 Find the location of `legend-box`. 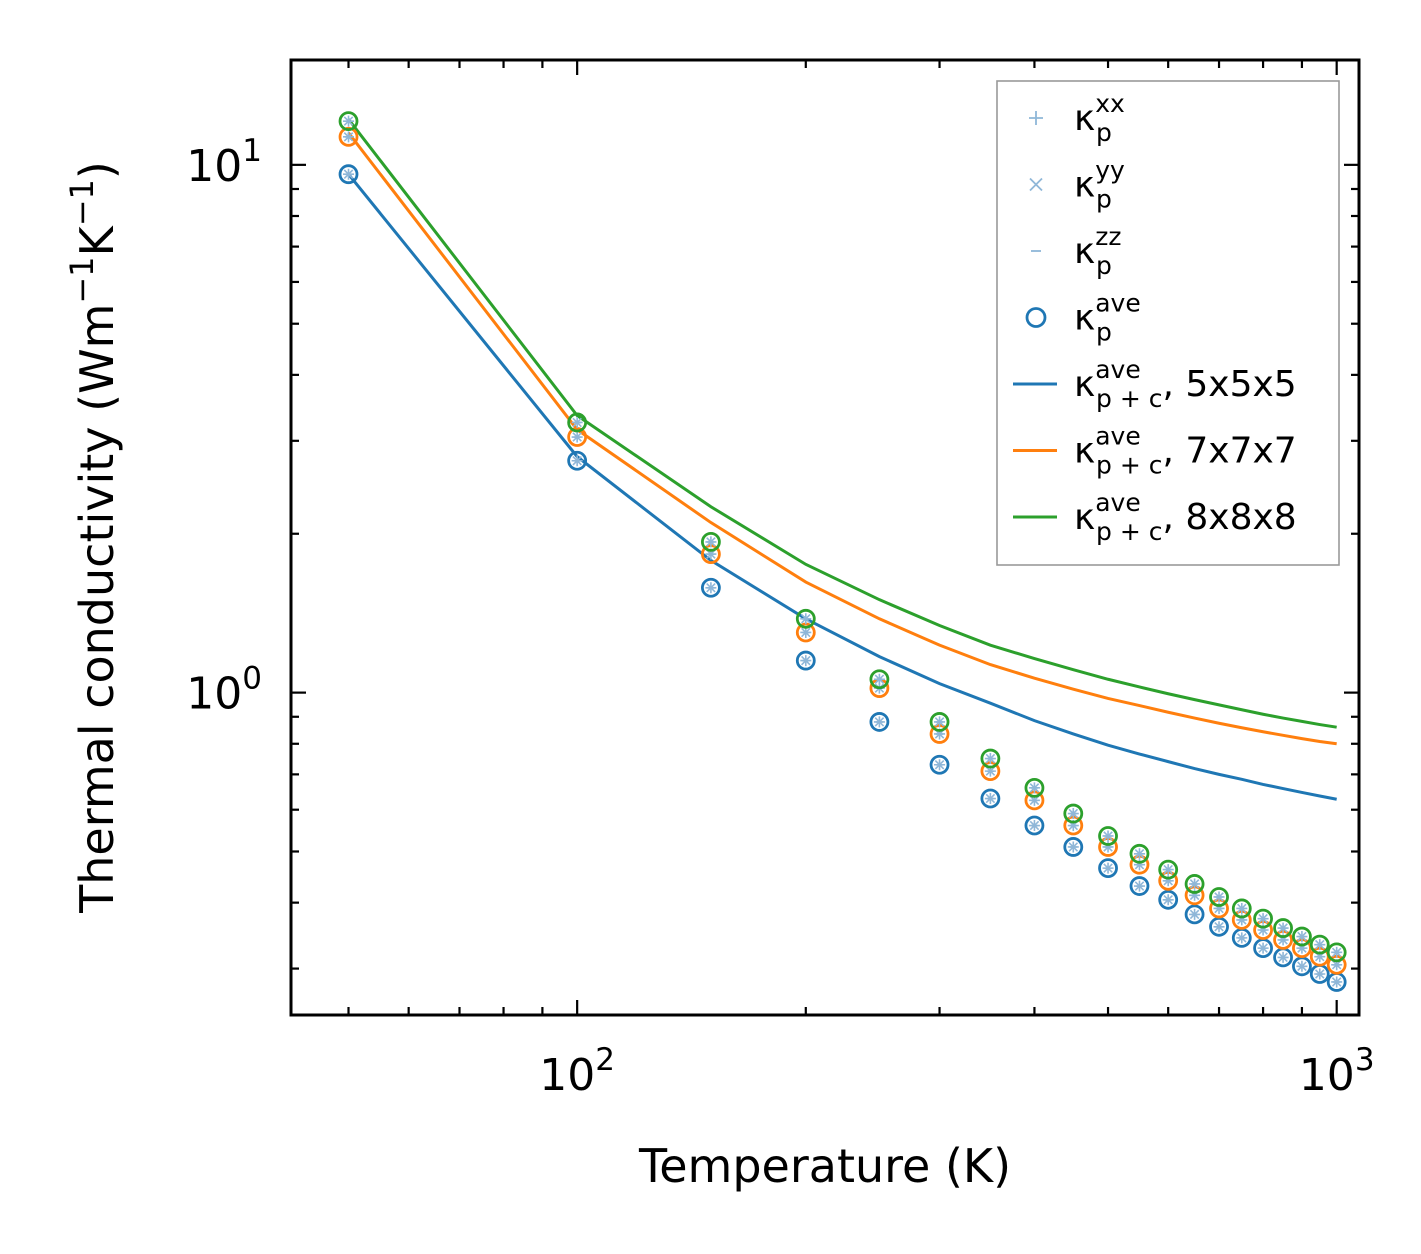

legend-box is located at coordinates (1168, 323).